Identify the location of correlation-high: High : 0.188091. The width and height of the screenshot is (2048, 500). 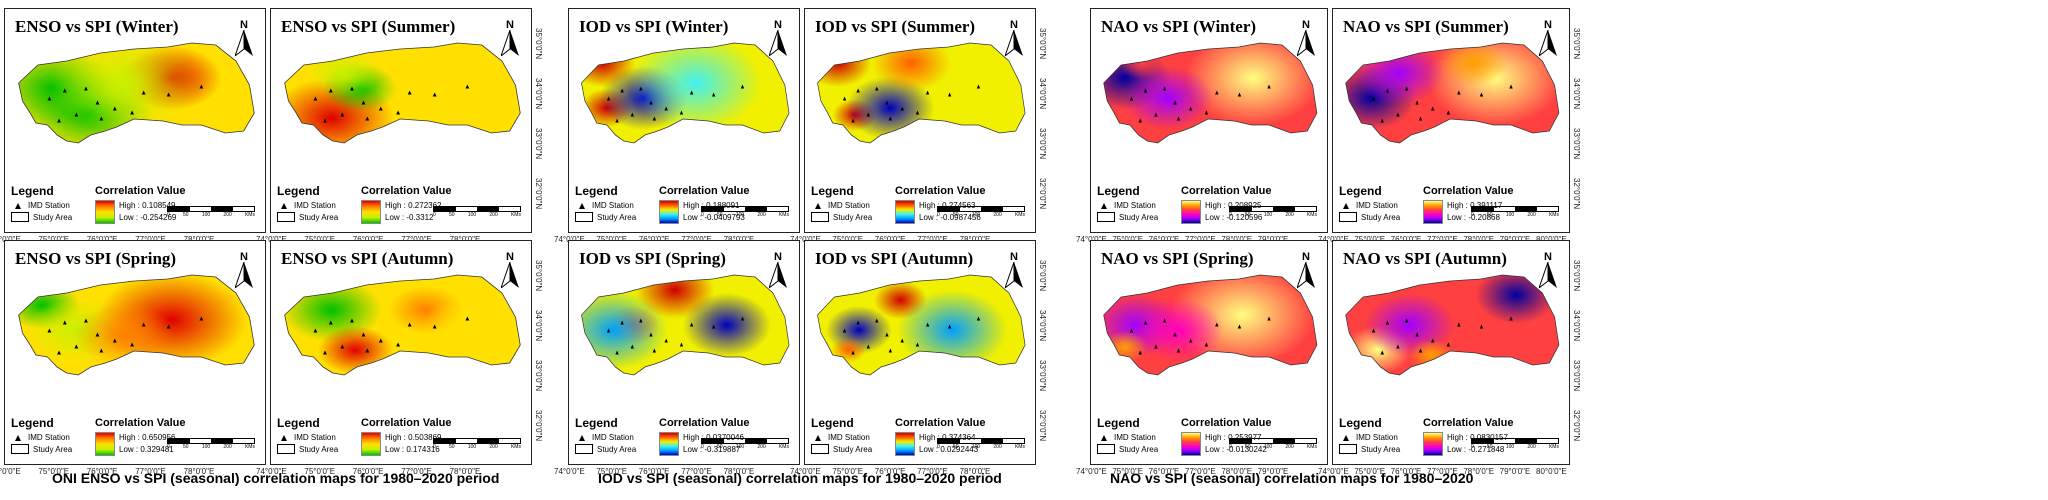
(711, 205).